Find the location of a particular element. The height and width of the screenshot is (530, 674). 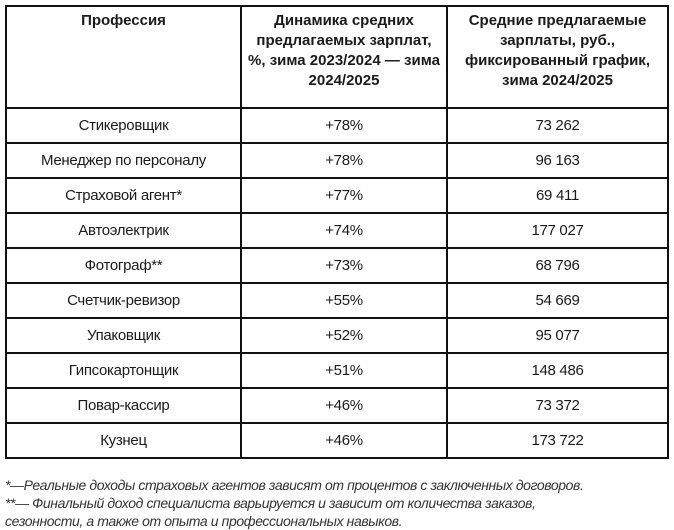

table-row: Упаковщик +52% 95 077 is located at coordinates (337, 335).